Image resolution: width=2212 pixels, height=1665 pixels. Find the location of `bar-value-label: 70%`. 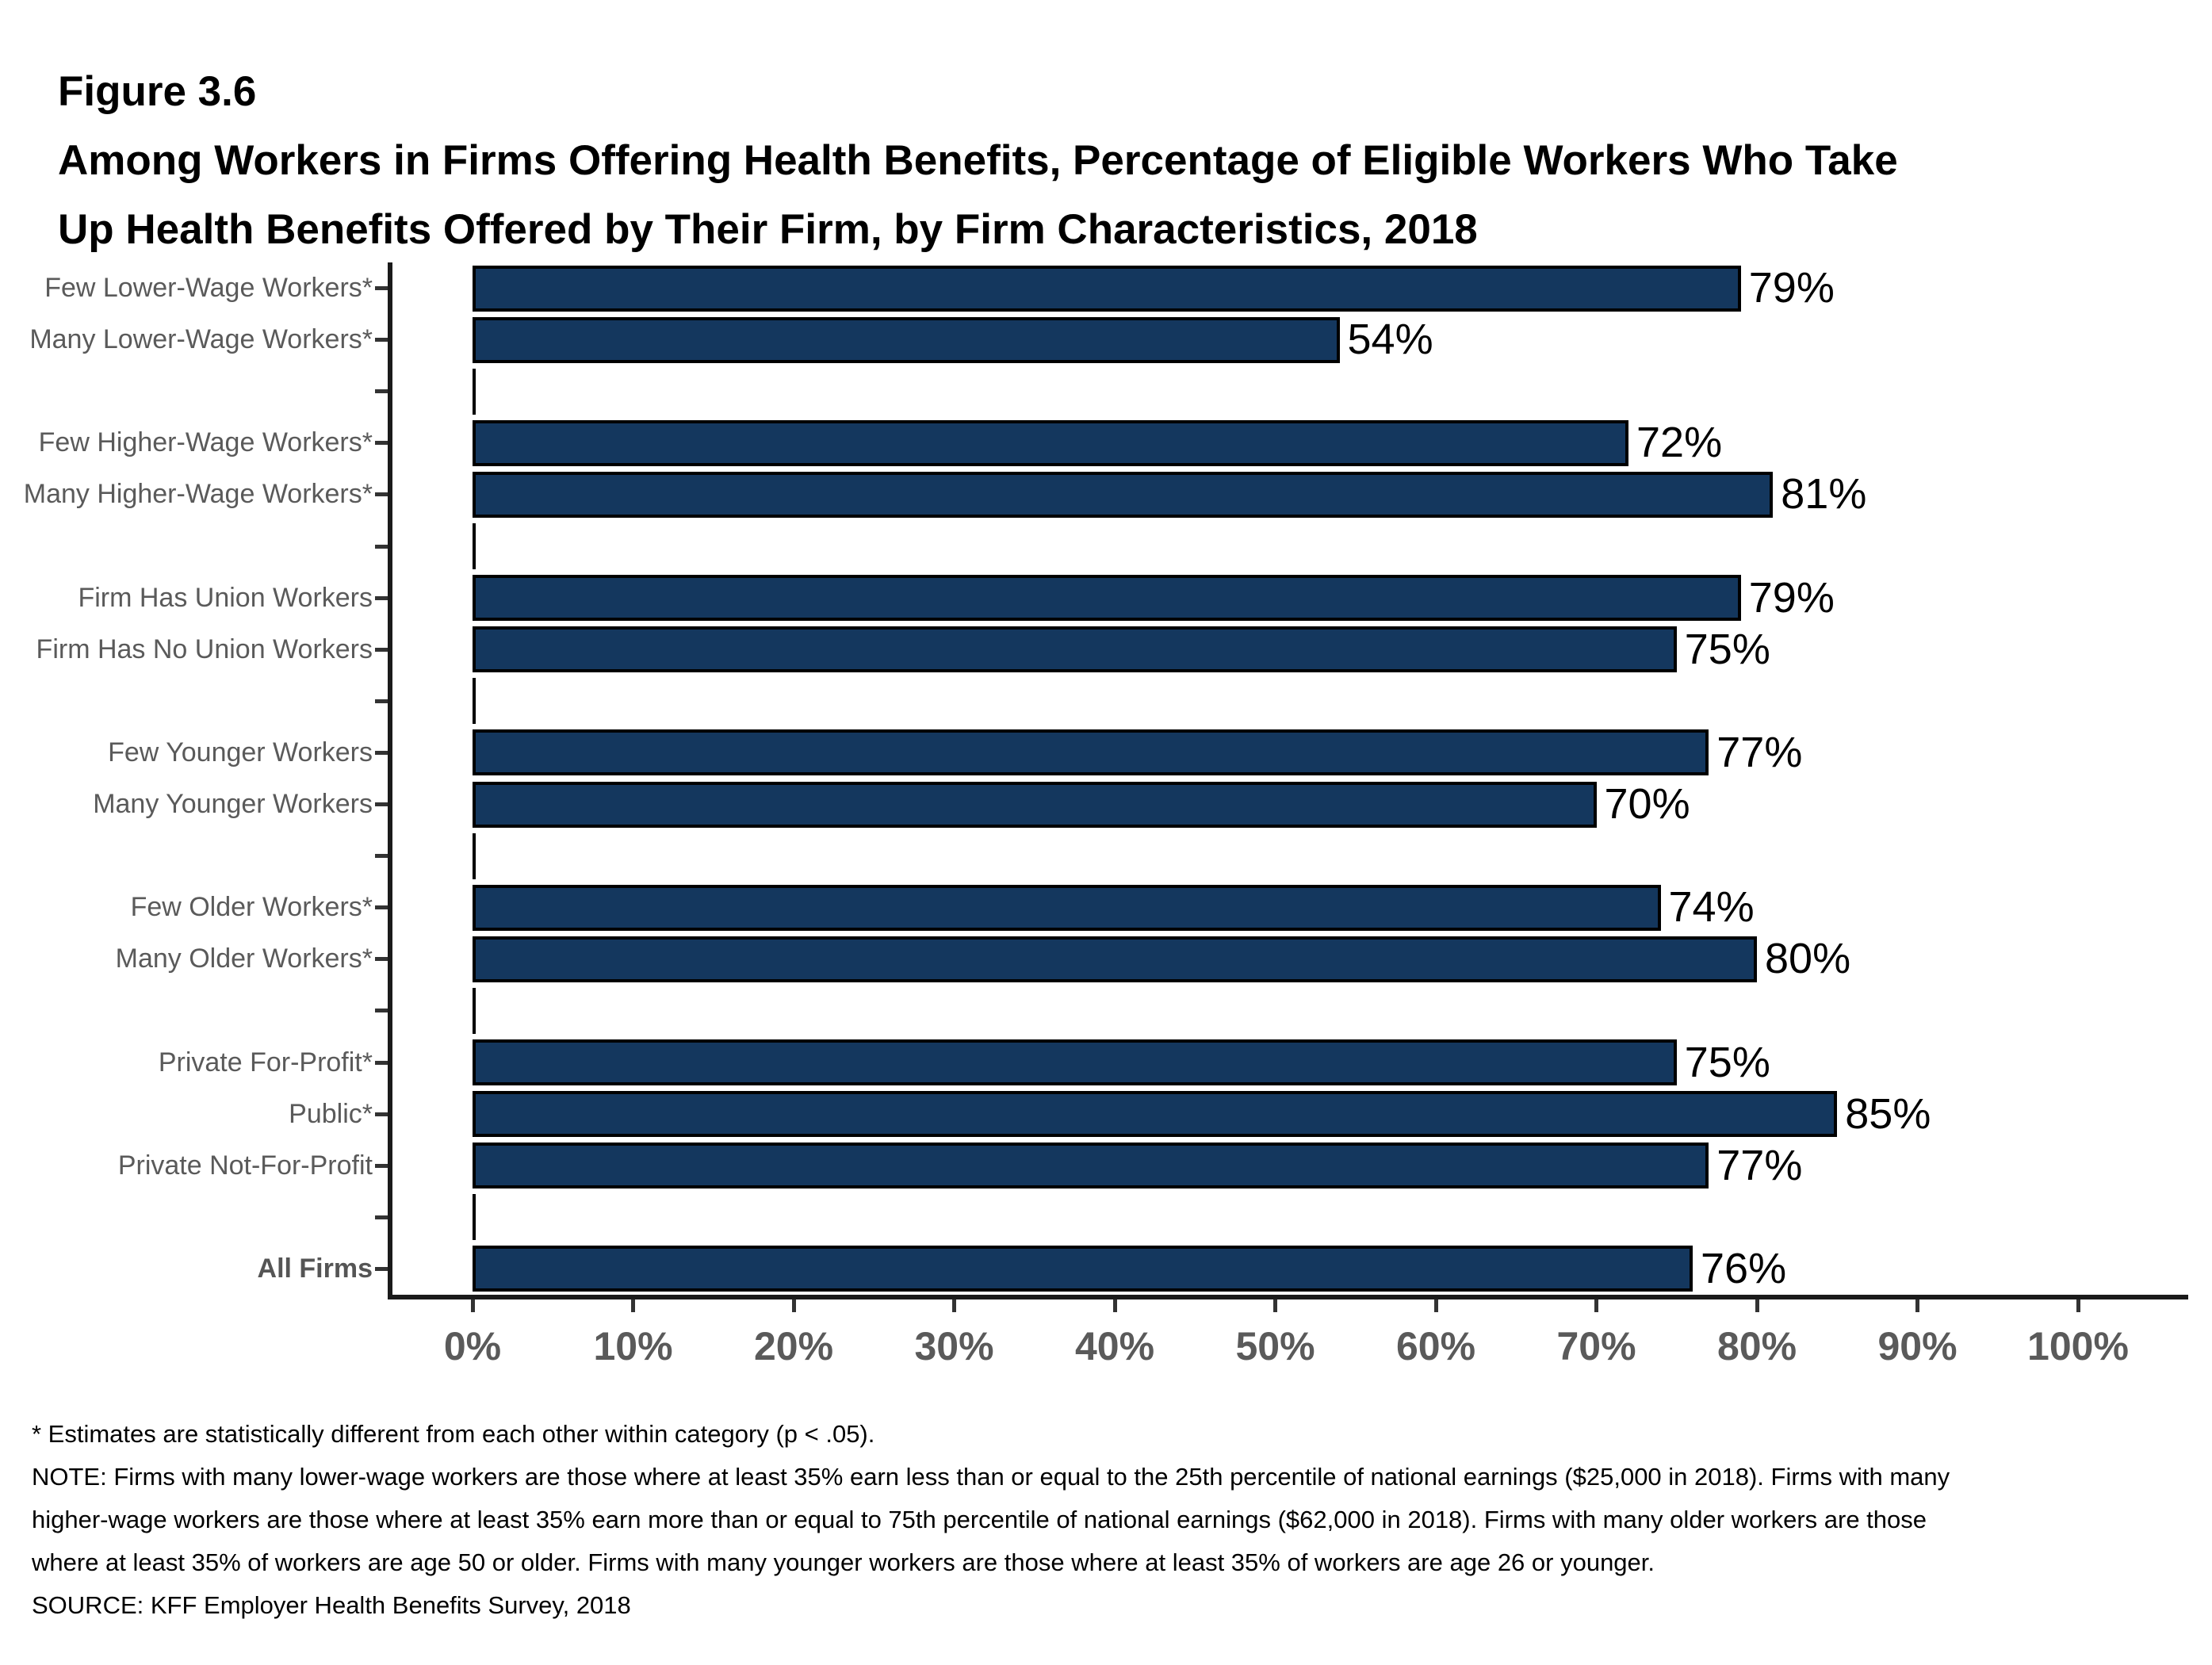

bar-value-label: 70% is located at coordinates (1647, 804).